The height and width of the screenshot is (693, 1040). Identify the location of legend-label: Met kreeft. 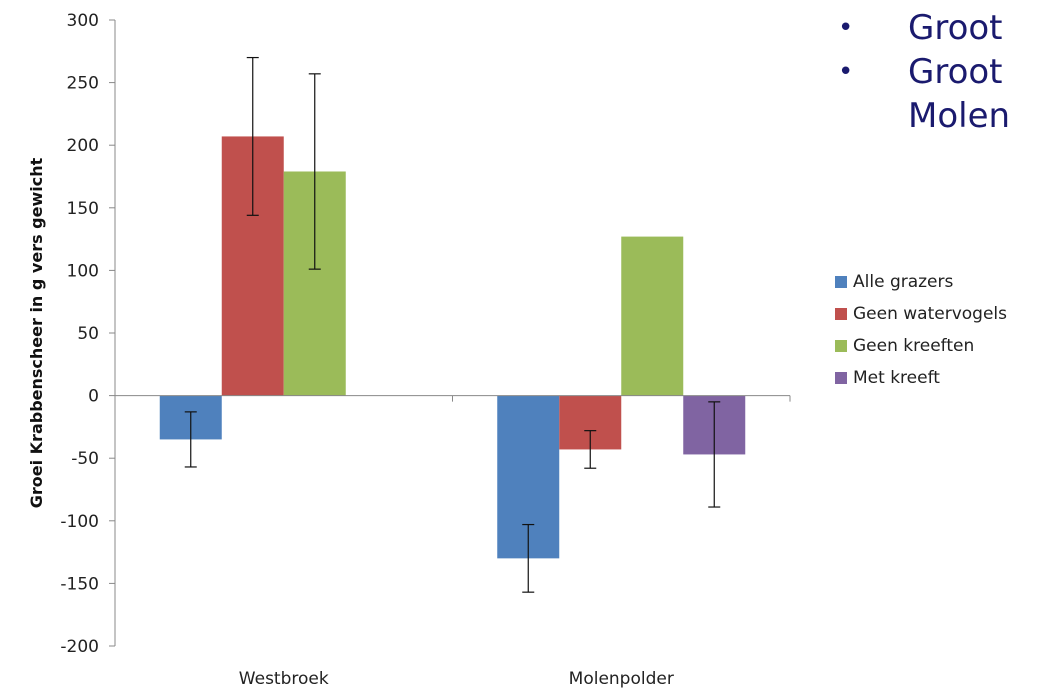
(896, 378).